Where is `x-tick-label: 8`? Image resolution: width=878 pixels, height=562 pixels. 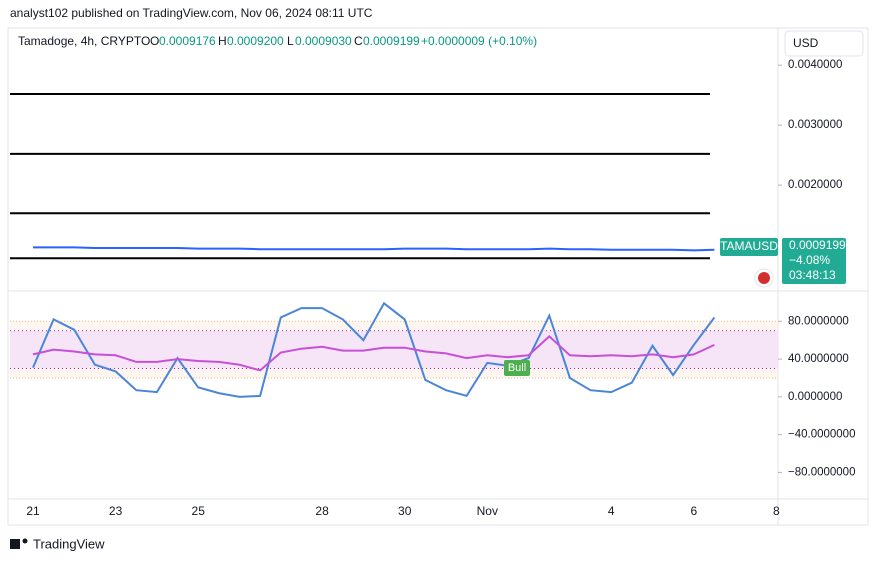
x-tick-label: 8 is located at coordinates (776, 511).